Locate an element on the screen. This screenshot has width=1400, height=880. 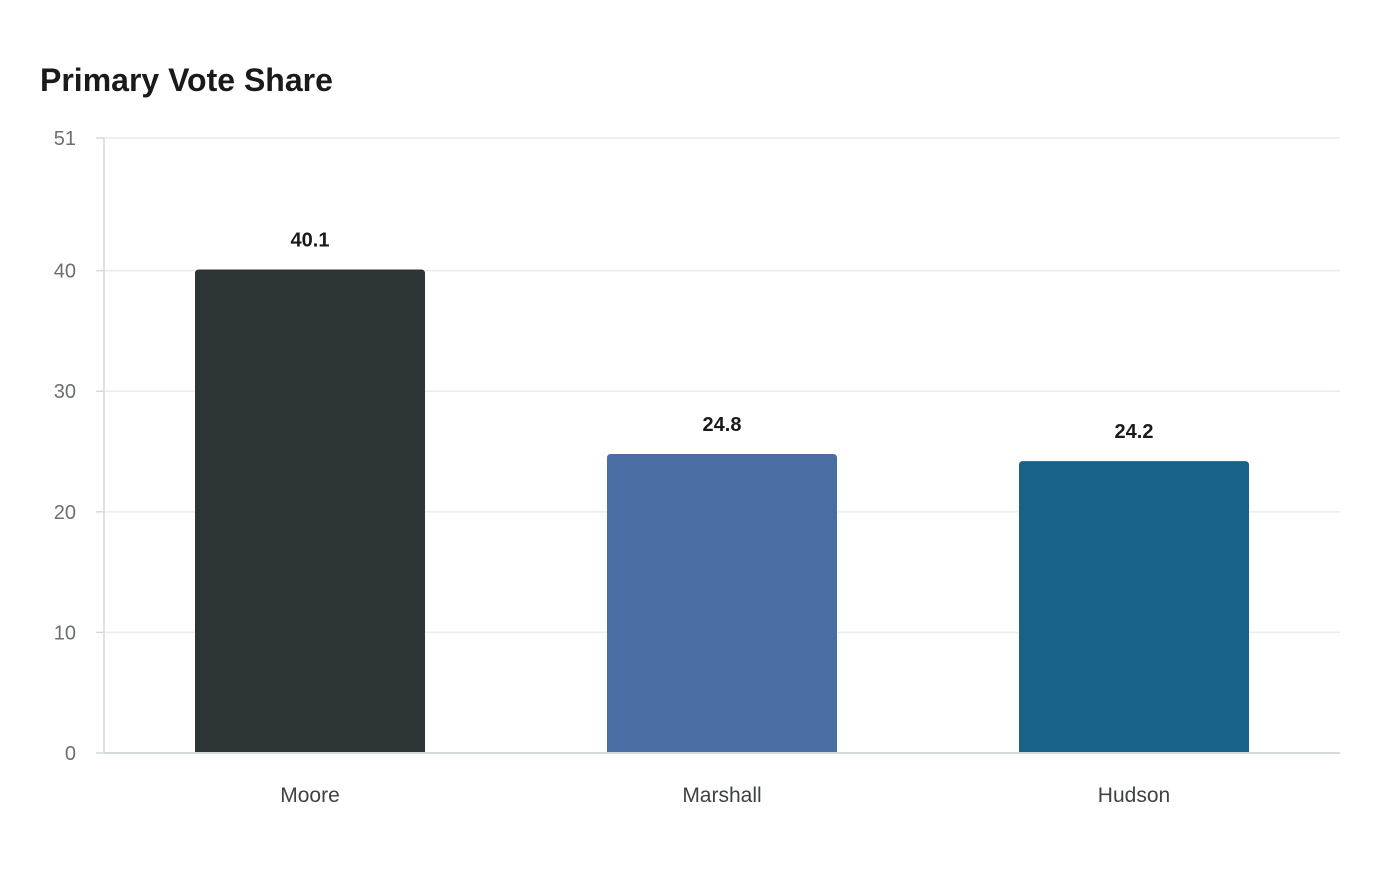
bar-moore is located at coordinates (310, 511).